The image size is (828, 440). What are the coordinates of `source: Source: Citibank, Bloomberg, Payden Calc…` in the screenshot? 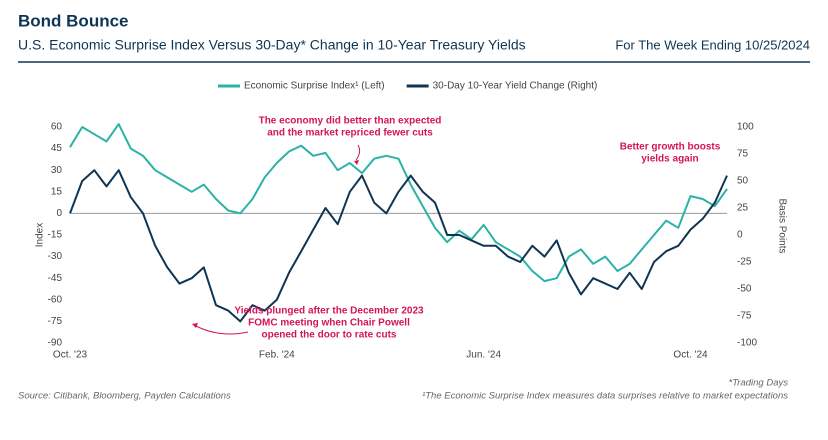 It's located at (124, 396).